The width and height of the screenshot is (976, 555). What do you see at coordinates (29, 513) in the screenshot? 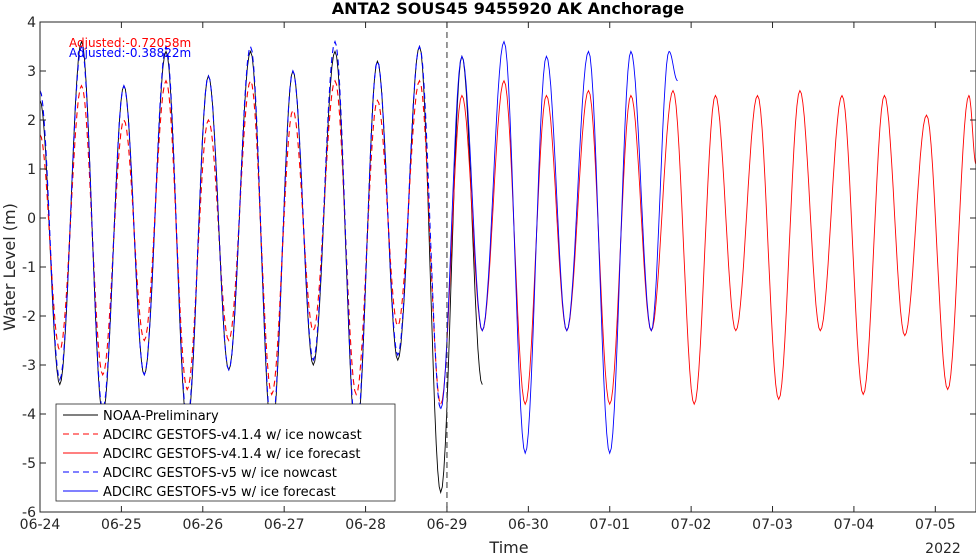
I see `y-tick-label: -6` at bounding box center [29, 513].